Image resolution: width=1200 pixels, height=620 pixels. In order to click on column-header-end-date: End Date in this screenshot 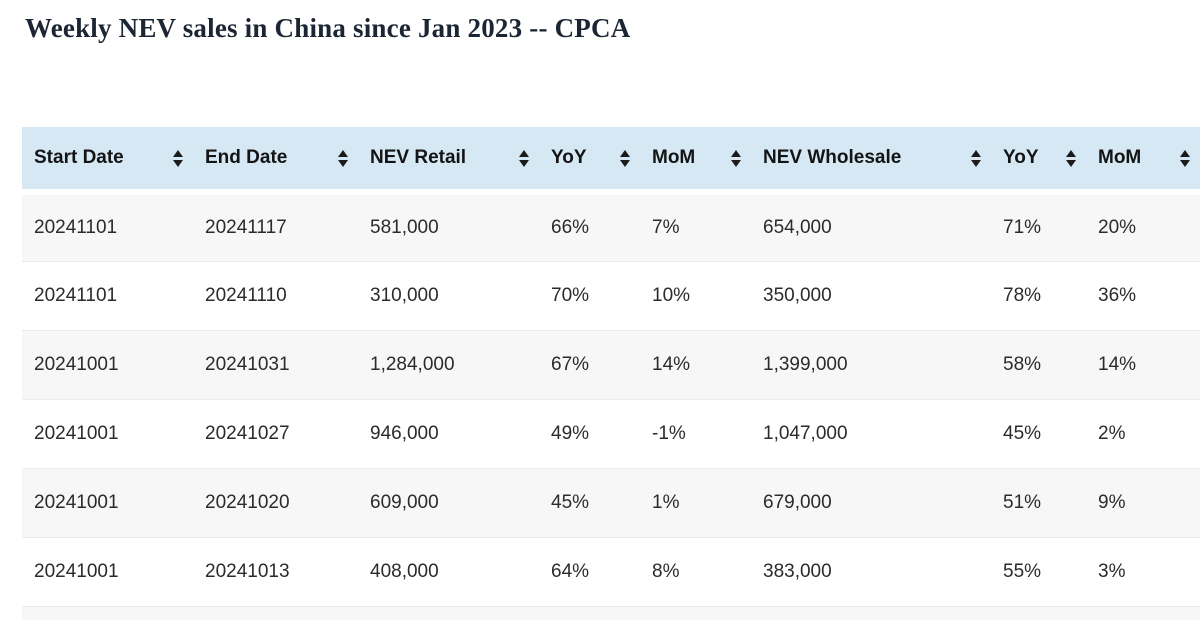, I will do `click(275, 161)`.